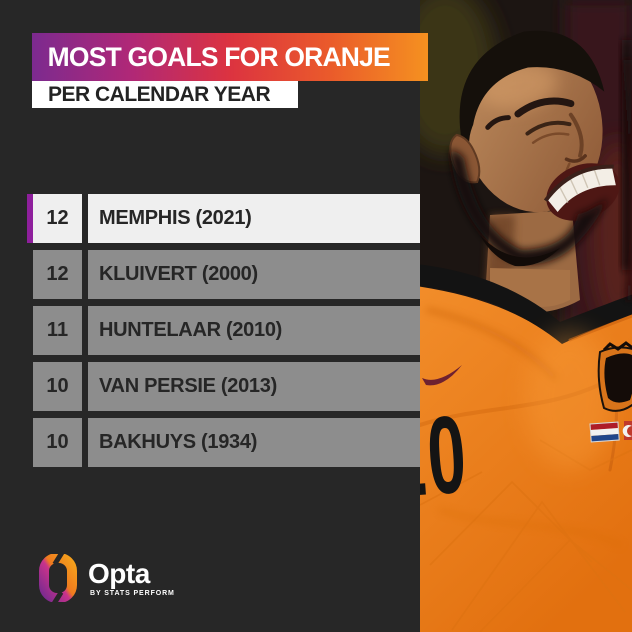  Describe the element at coordinates (132, 593) in the screenshot. I see `opta-brand-subtext: BY STATS PERFORM` at that location.